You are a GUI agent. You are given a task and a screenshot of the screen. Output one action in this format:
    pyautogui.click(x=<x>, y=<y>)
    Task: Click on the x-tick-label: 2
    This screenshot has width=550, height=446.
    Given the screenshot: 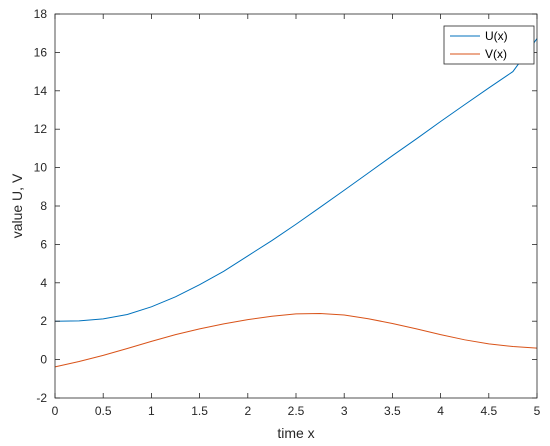 What is the action you would take?
    pyautogui.click(x=247, y=411)
    